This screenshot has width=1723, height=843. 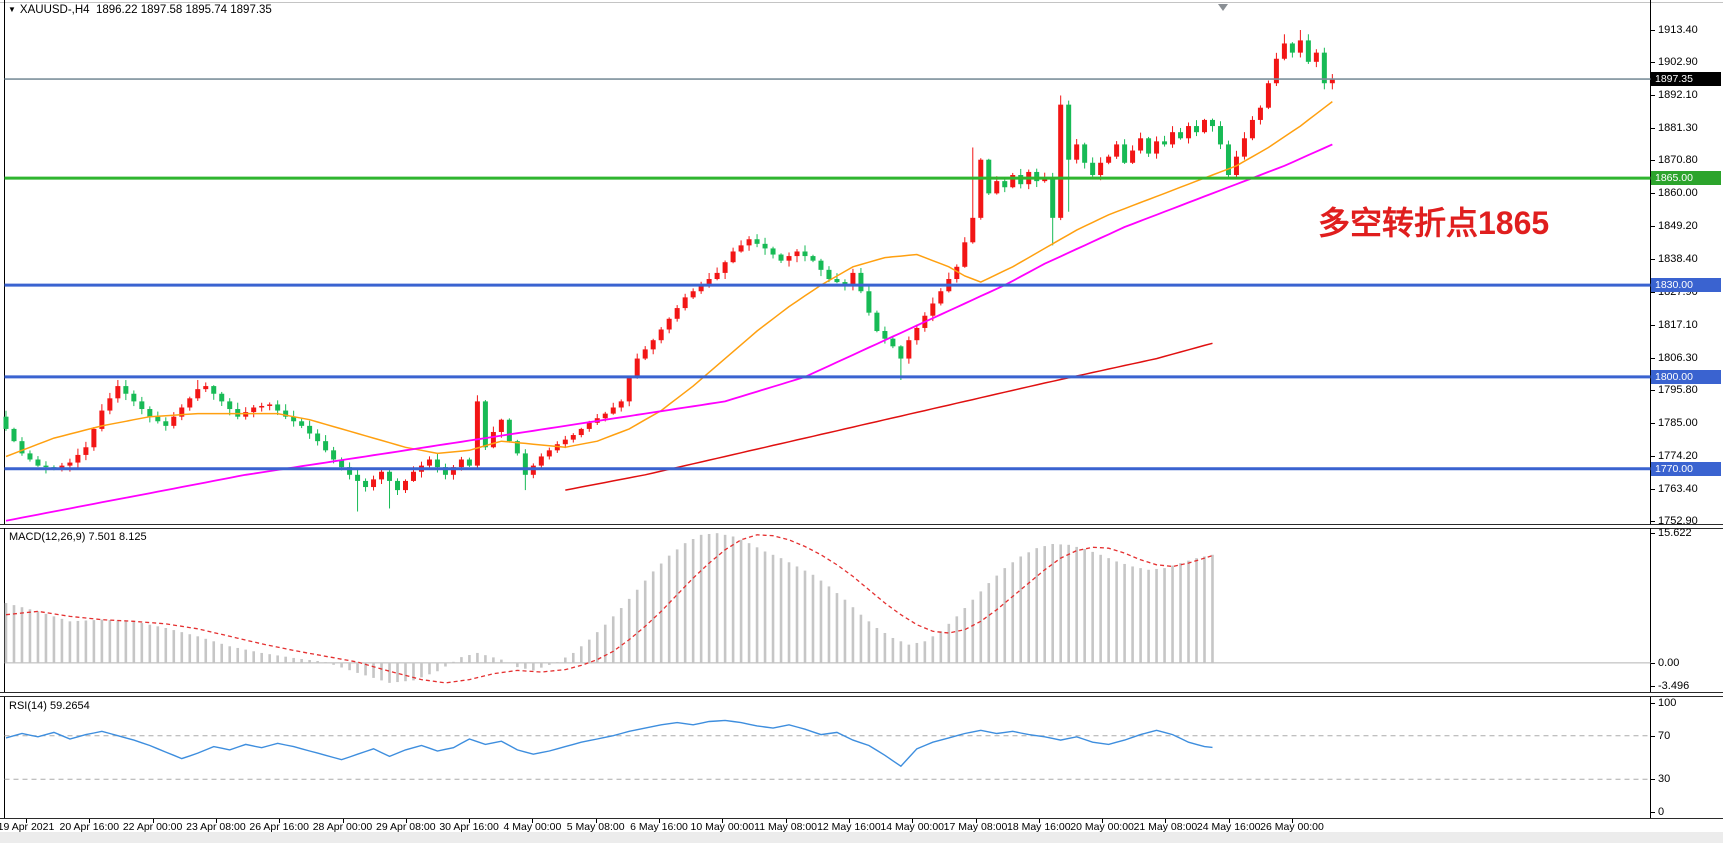 What do you see at coordinates (469, 827) in the screenshot?
I see `time-tick-label: 30 Apr 16:00` at bounding box center [469, 827].